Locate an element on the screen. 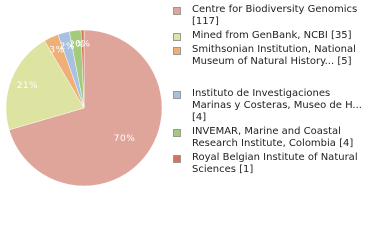 The height and width of the screenshot is (240, 380). slice-label: 70% is located at coordinates (125, 139).